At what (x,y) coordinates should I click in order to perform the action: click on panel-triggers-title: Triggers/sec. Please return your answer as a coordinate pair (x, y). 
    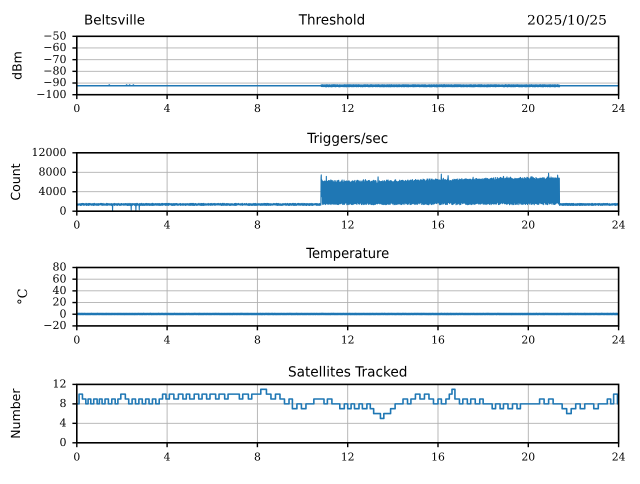
    Looking at the image, I should click on (347, 139).